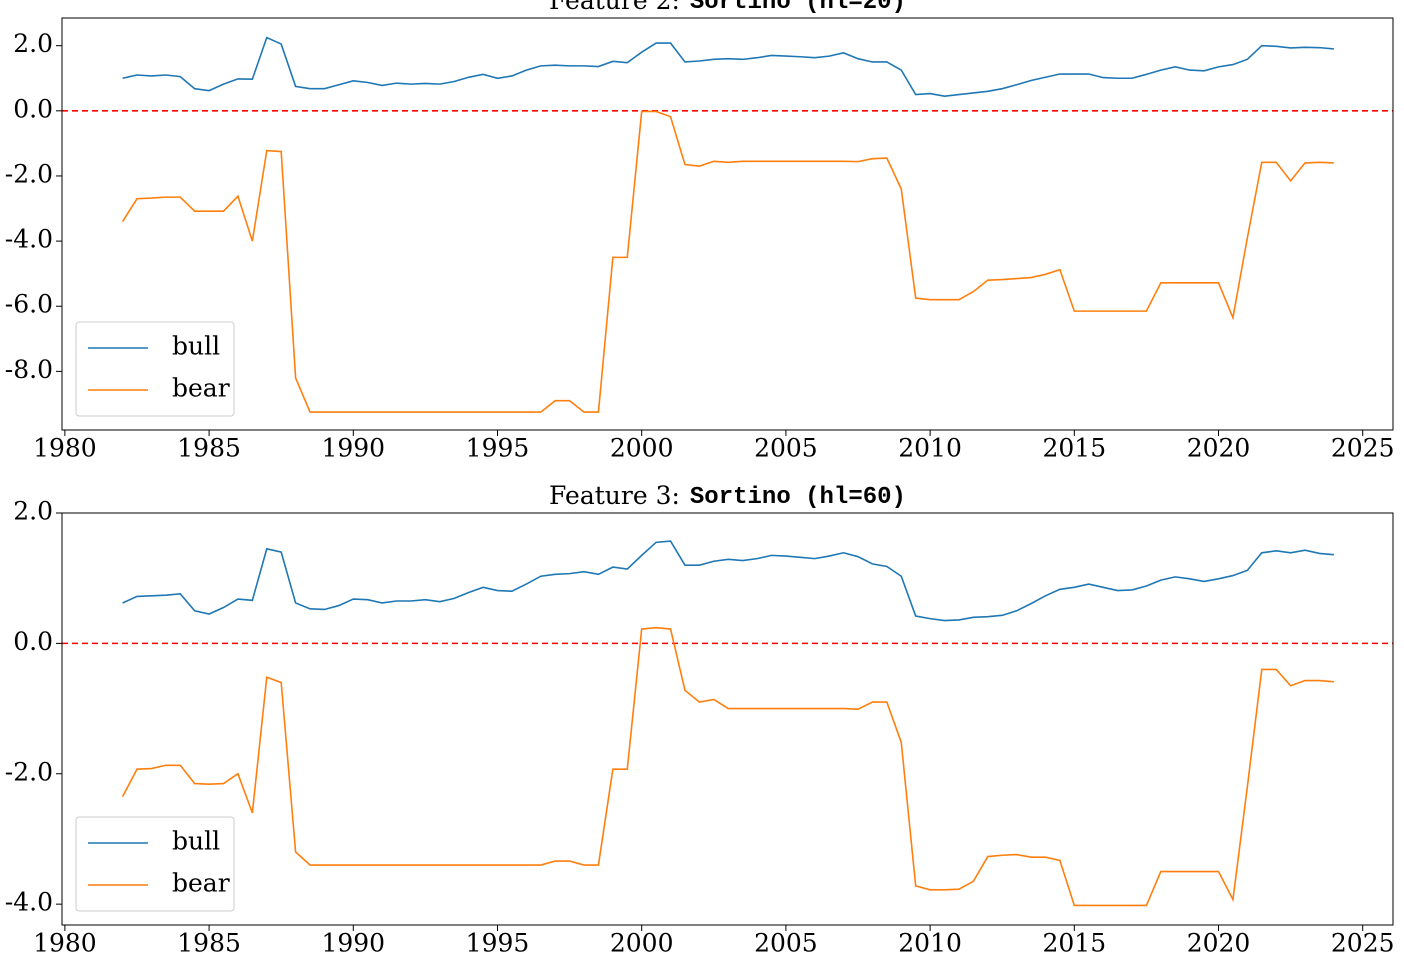 The height and width of the screenshot is (960, 1404). Describe the element at coordinates (614, 495) in the screenshot. I see `title-text: Feature 3:` at that location.